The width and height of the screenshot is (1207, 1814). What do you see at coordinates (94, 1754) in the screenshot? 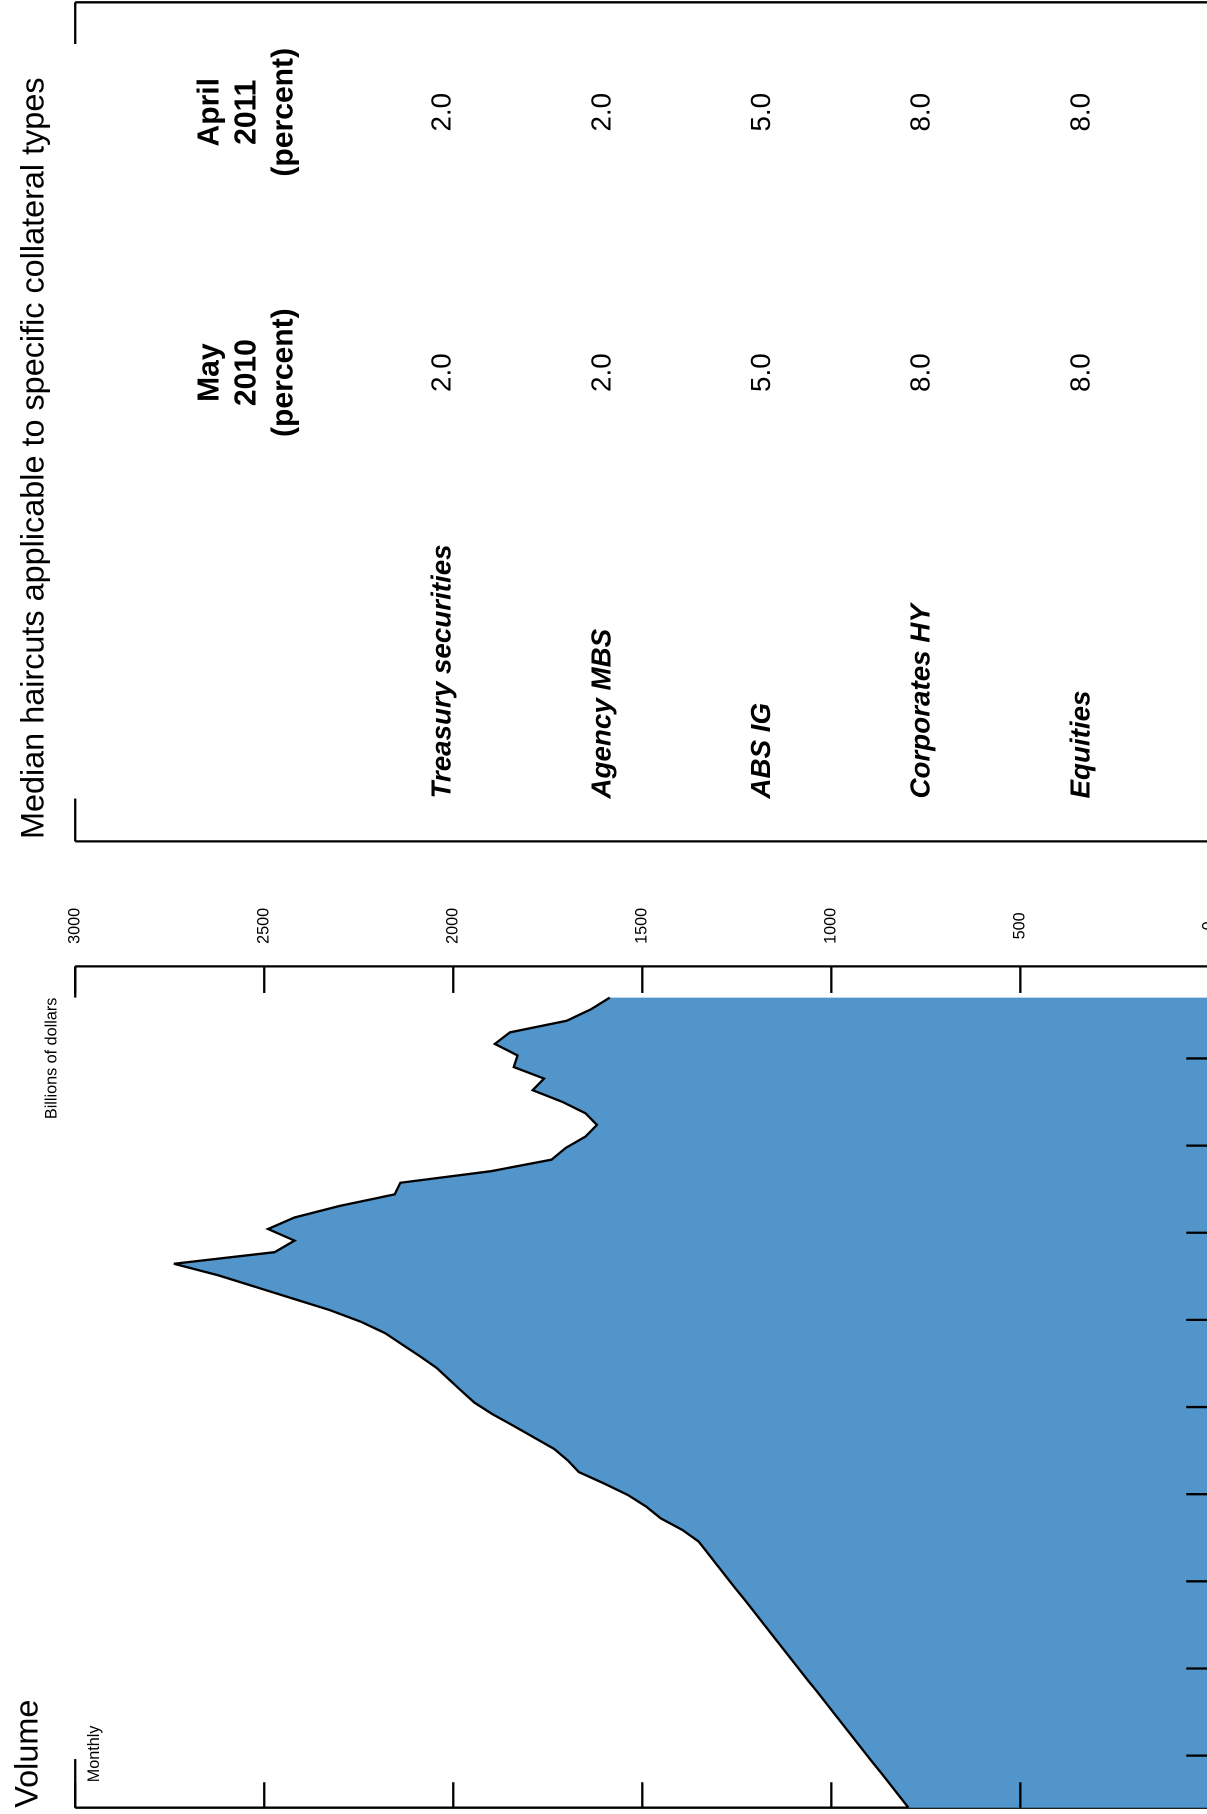
I see `chart-subtitle: Monthly` at bounding box center [94, 1754].